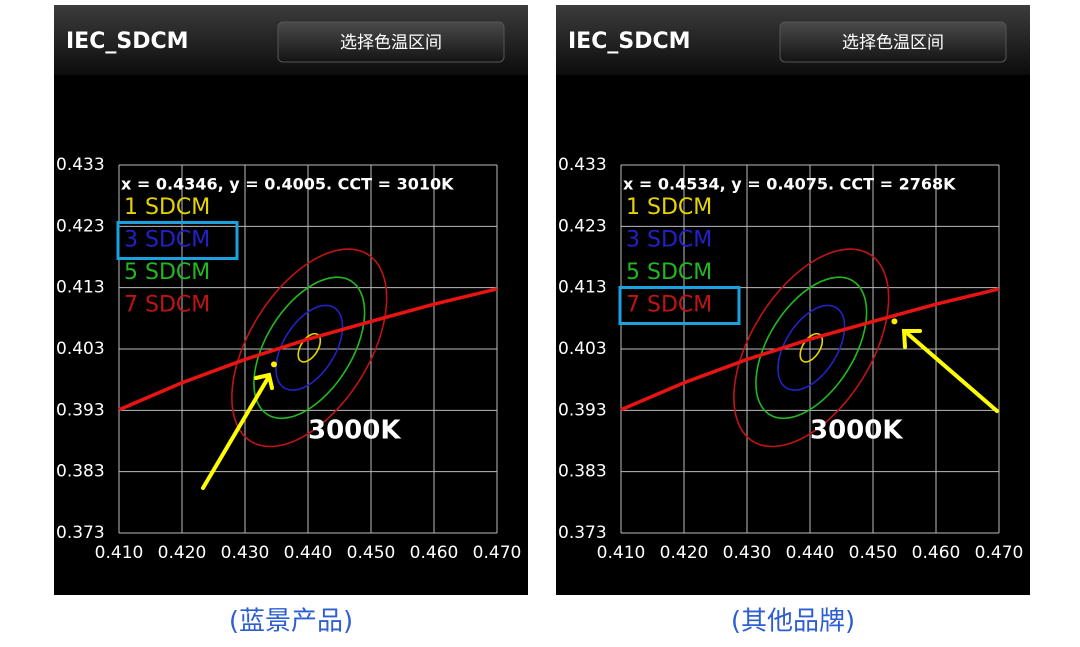 The image size is (1080, 647). Describe the element at coordinates (287, 184) in the screenshot. I see `readout: x = 0.4346, y = 0.4005. CCT = 3010K` at that location.